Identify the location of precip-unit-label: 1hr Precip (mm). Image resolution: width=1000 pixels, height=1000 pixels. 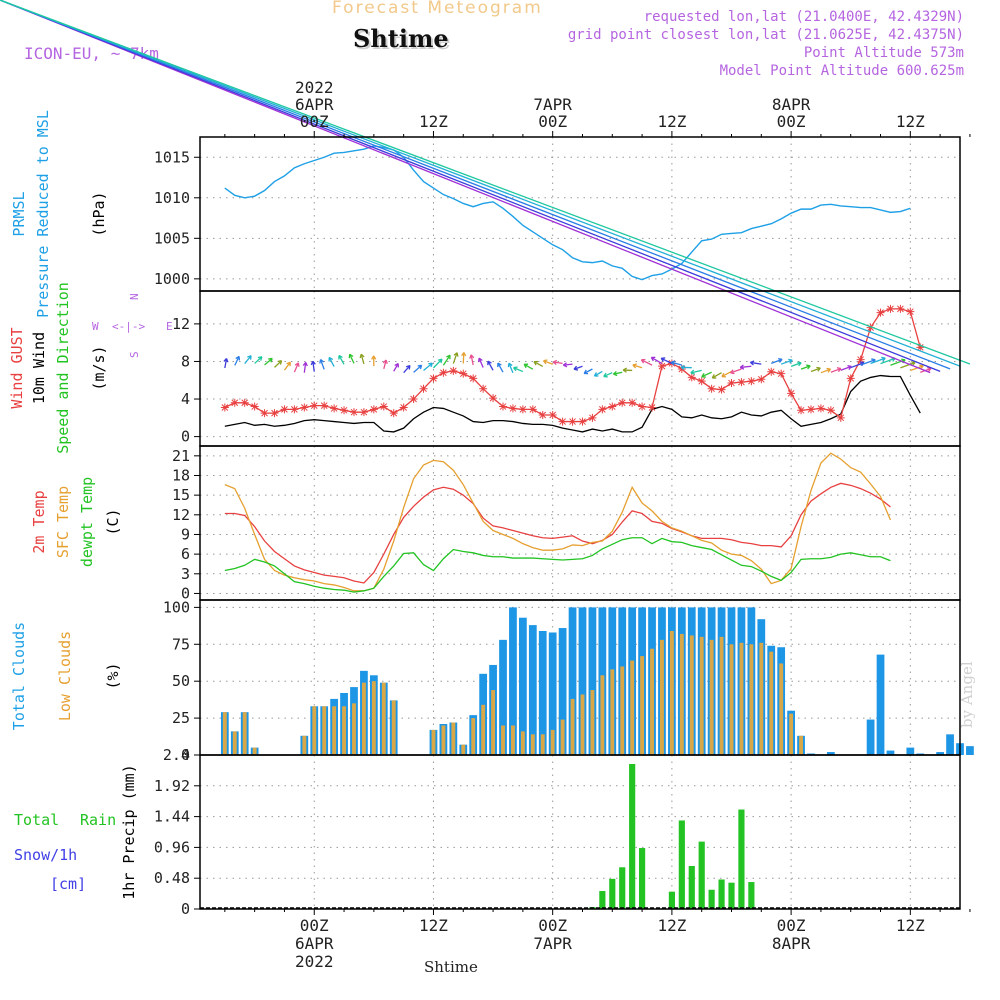
(129, 831).